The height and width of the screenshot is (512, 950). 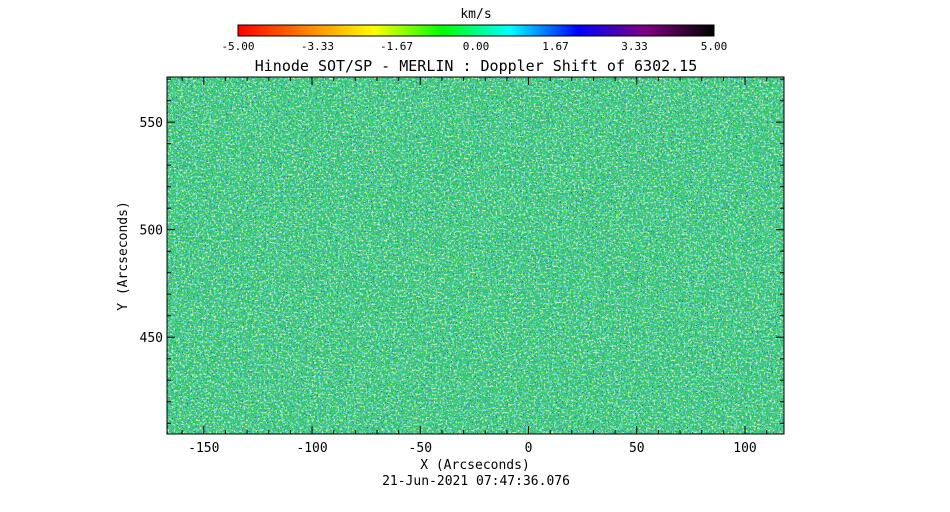 What do you see at coordinates (420, 448) in the screenshot?
I see `x-tick-label: -50` at bounding box center [420, 448].